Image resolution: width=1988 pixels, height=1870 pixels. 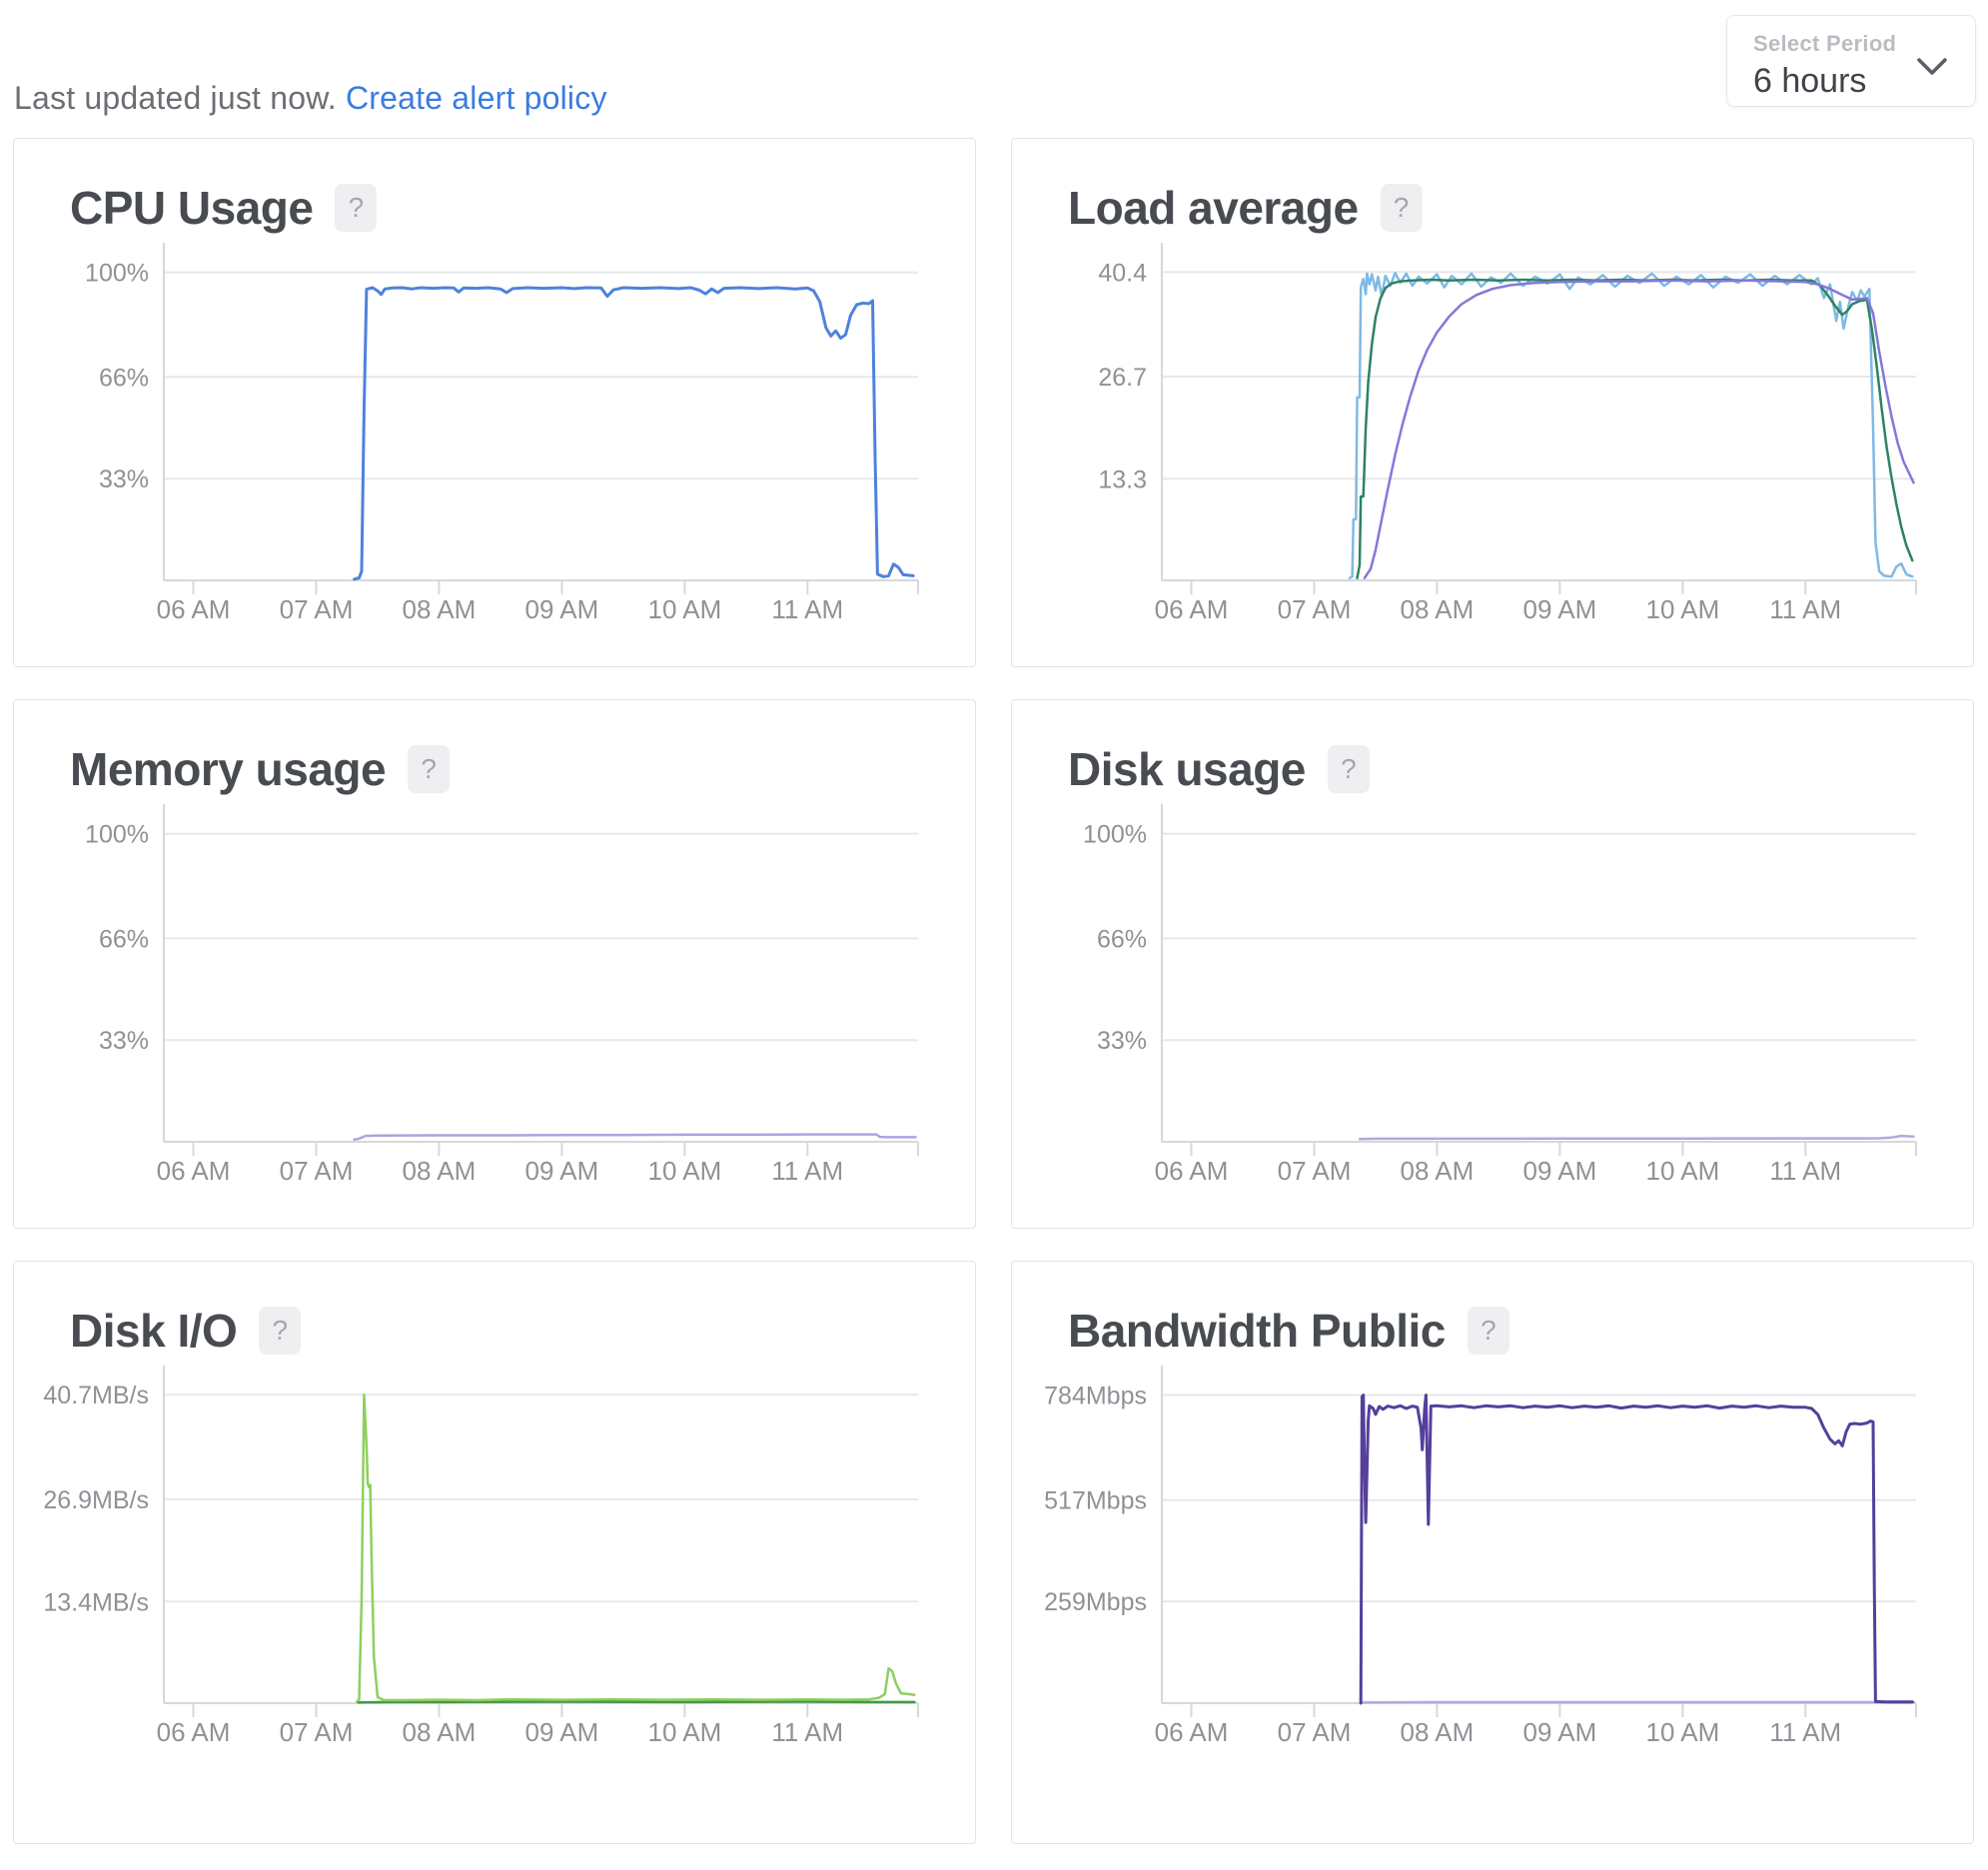 I want to click on disk-usage-plot: 100% 66% 33% 06 AM 07 AM 08 AM 09 AM 10 AM 11 AM, so click(x=1500, y=995).